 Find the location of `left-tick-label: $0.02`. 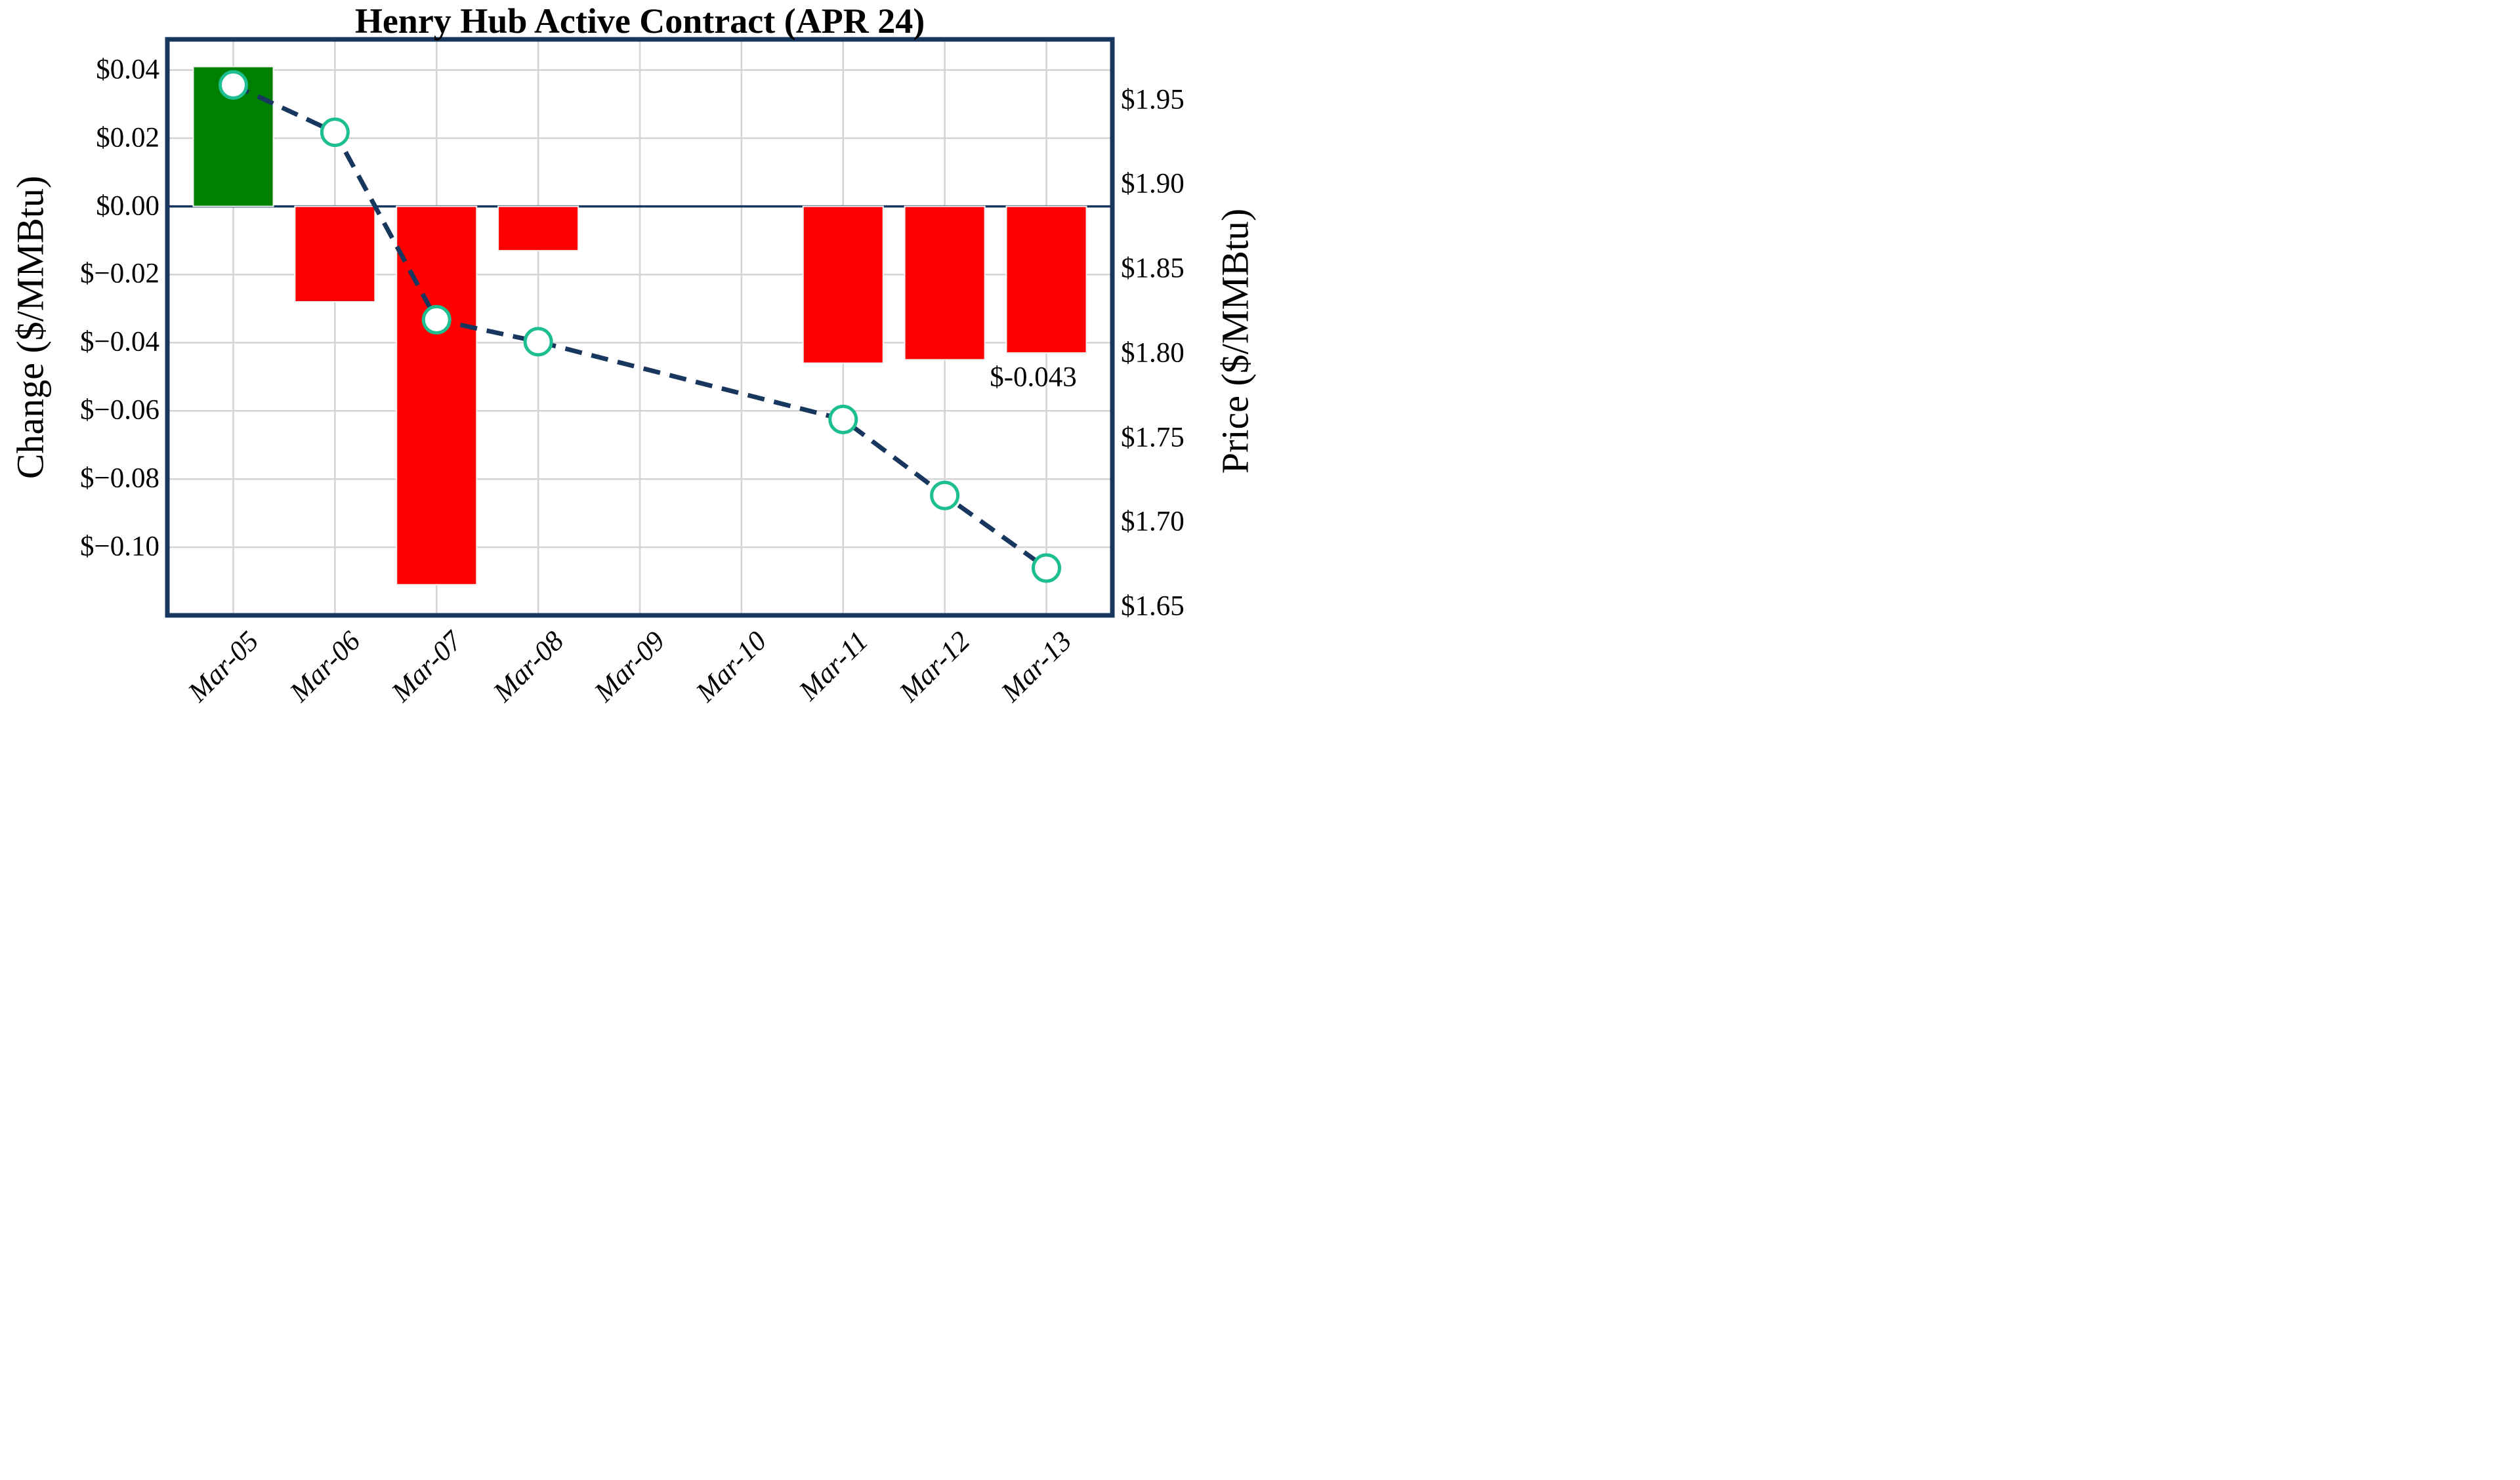

left-tick-label: $0.02 is located at coordinates (127, 138).